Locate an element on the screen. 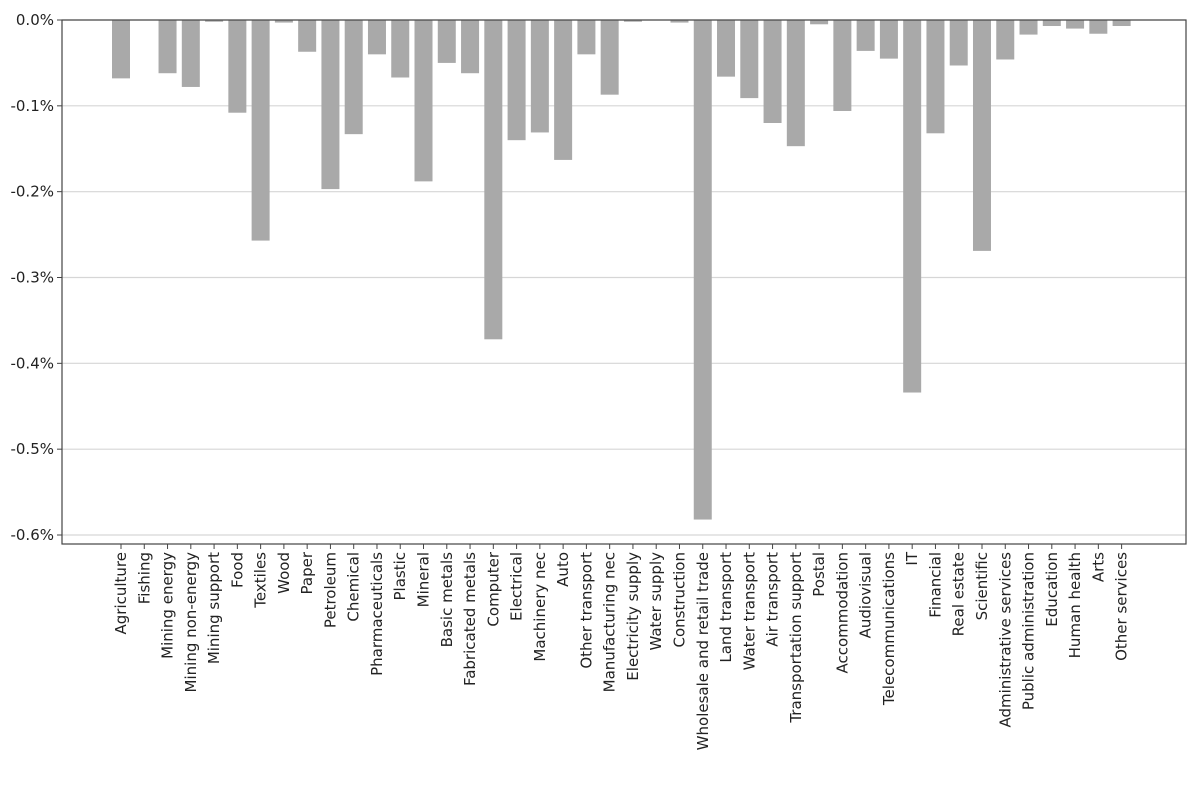  x-tick-label: Textiles is located at coordinates (261, 580).